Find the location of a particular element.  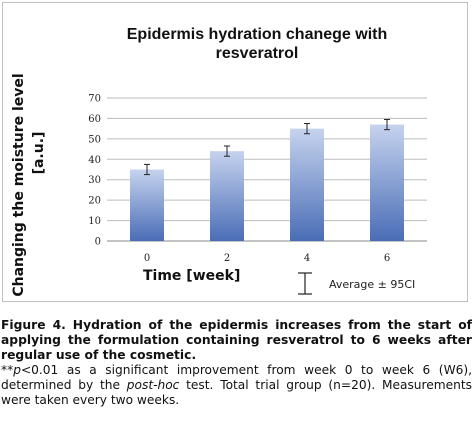

caption-note-prefix: ** is located at coordinates (7, 370).